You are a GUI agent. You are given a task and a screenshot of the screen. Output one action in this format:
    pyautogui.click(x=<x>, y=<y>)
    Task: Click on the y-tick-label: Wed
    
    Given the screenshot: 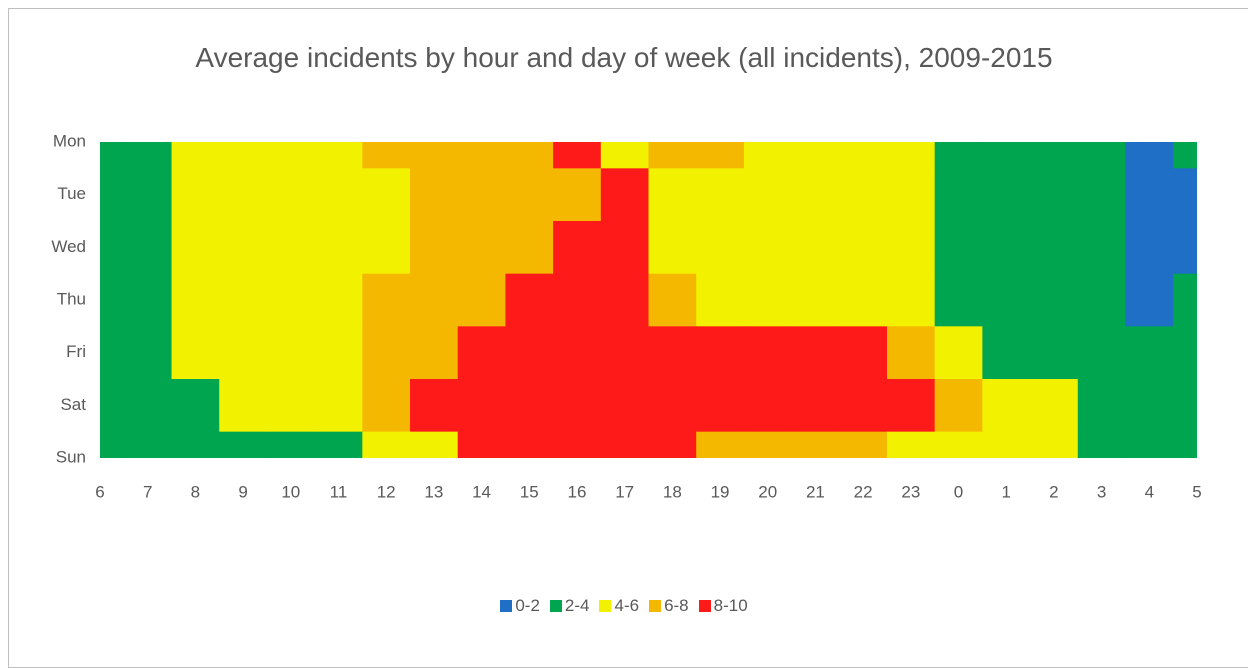 What is the action you would take?
    pyautogui.click(x=68, y=246)
    